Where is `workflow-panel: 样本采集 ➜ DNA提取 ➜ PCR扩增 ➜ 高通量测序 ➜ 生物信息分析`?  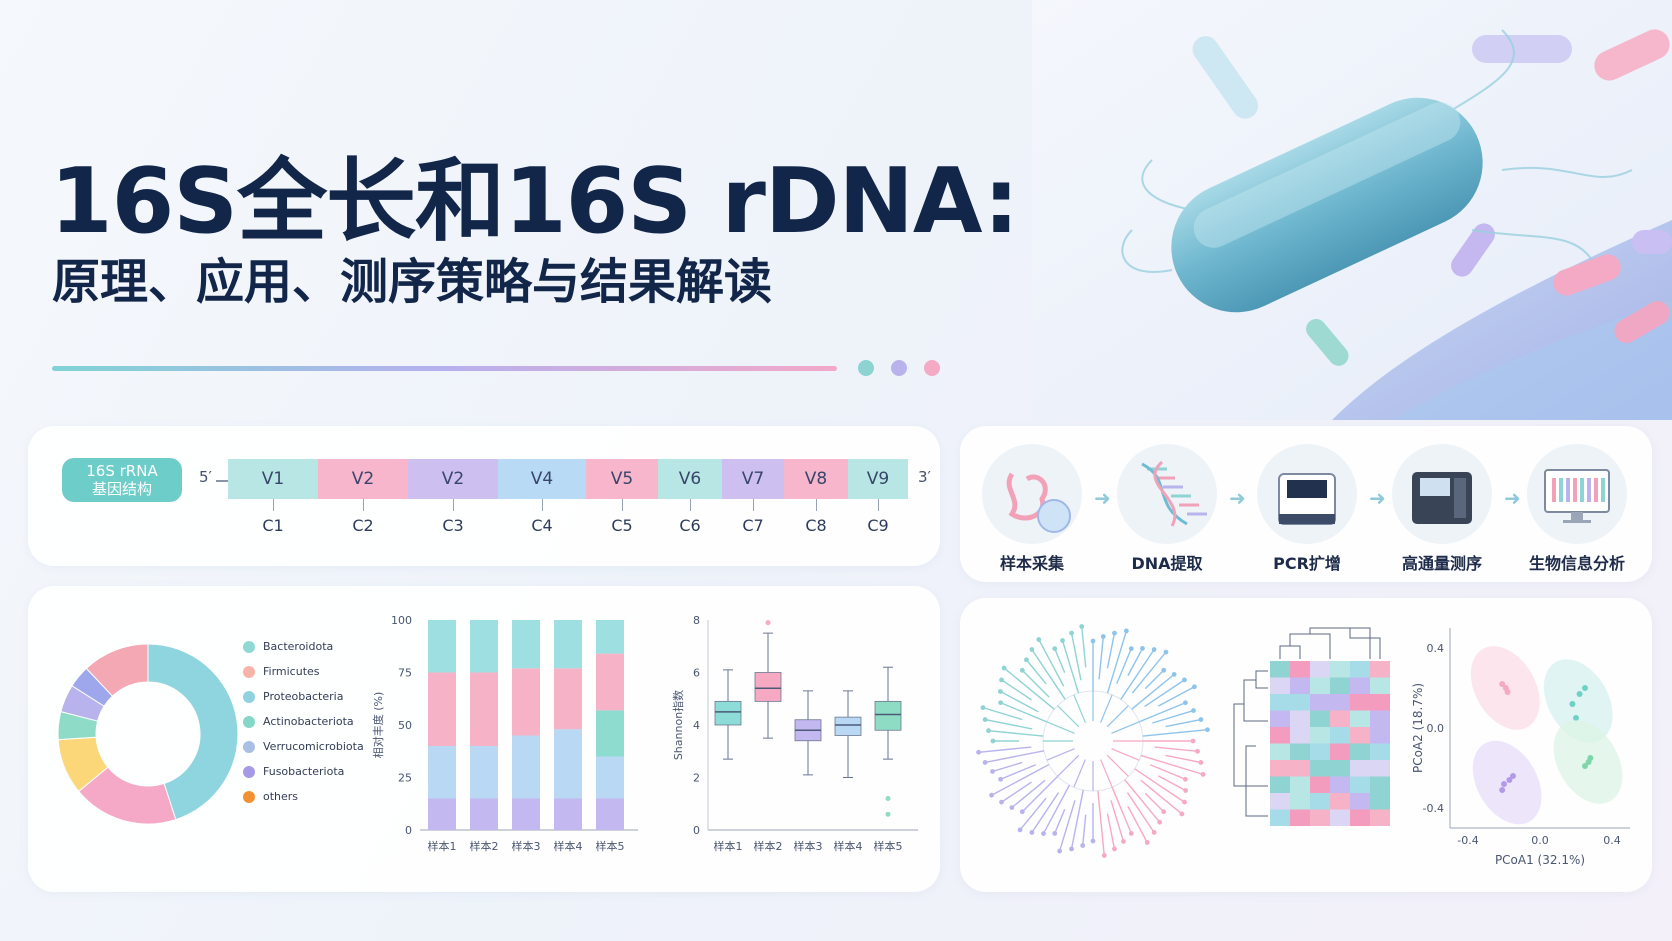
workflow-panel: 样本采集 ➜ DNA提取 ➜ PCR扩增 ➜ 高通量测序 ➜ 生物信息分析 is located at coordinates (1306, 504).